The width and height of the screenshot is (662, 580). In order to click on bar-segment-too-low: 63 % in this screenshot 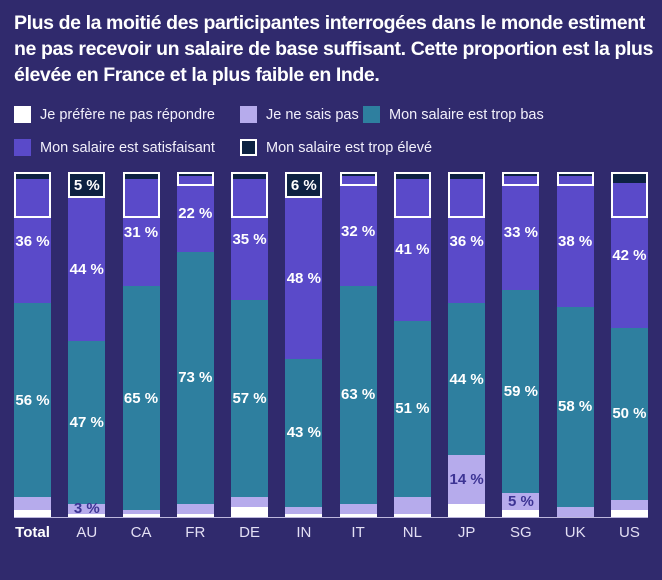, I will do `click(358, 395)`.